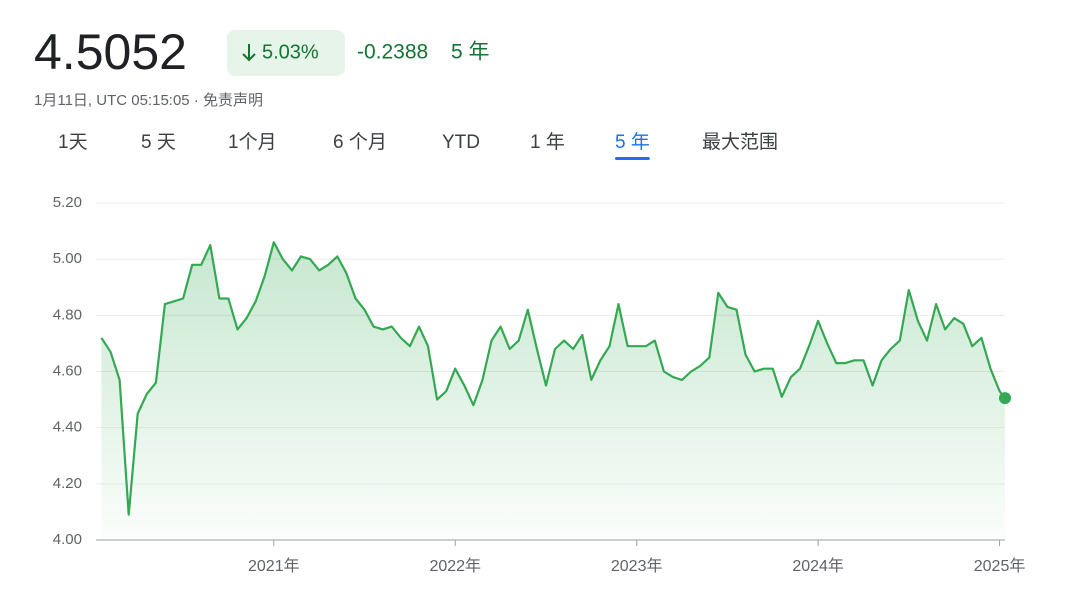 This screenshot has height=608, width=1069. Describe the element at coordinates (73, 142) in the screenshot. I see `range-tab: 1天` at that location.